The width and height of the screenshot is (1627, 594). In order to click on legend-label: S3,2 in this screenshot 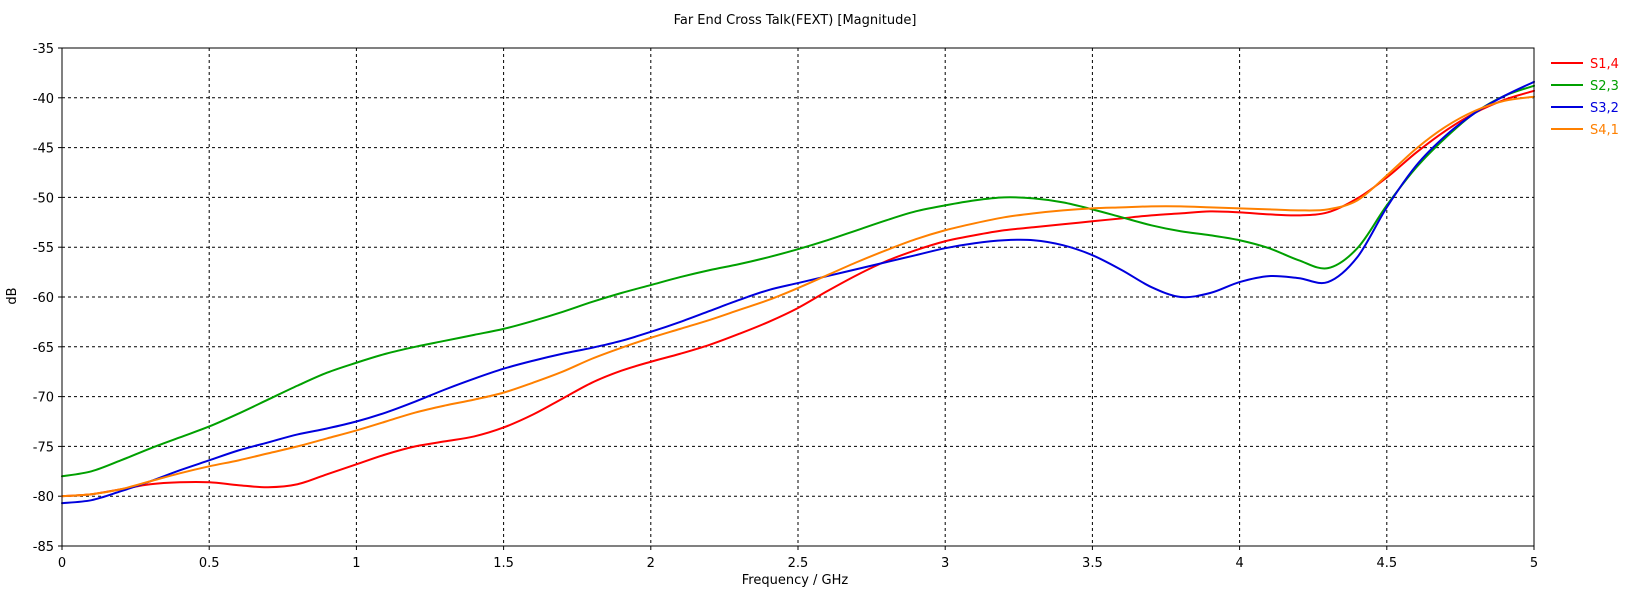, I will do `click(1604, 108)`.